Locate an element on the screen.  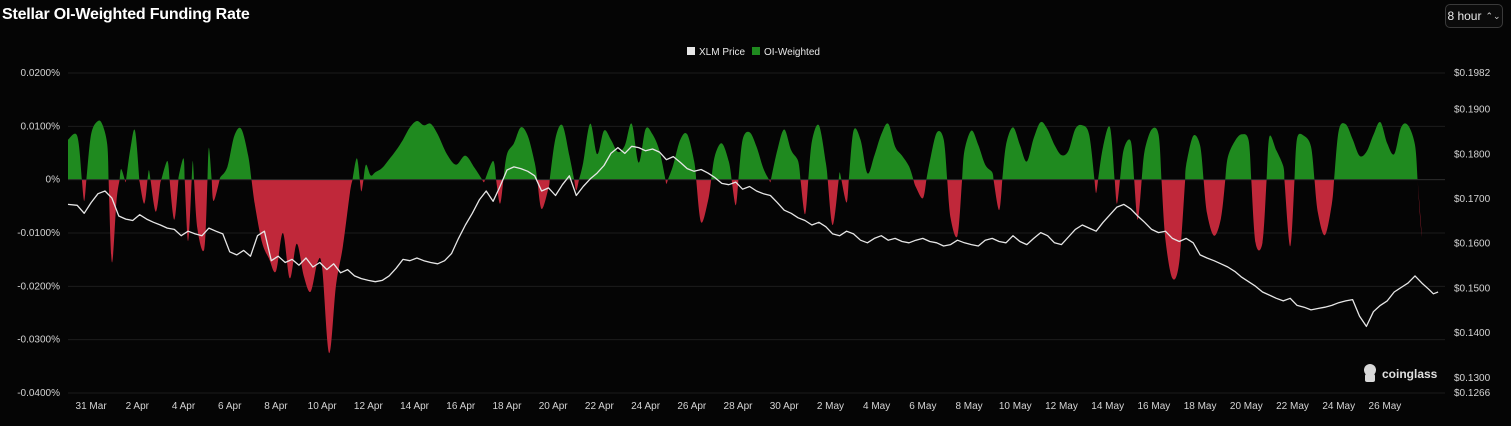
x-axis-tick-label: 26 May is located at coordinates (1385, 406).